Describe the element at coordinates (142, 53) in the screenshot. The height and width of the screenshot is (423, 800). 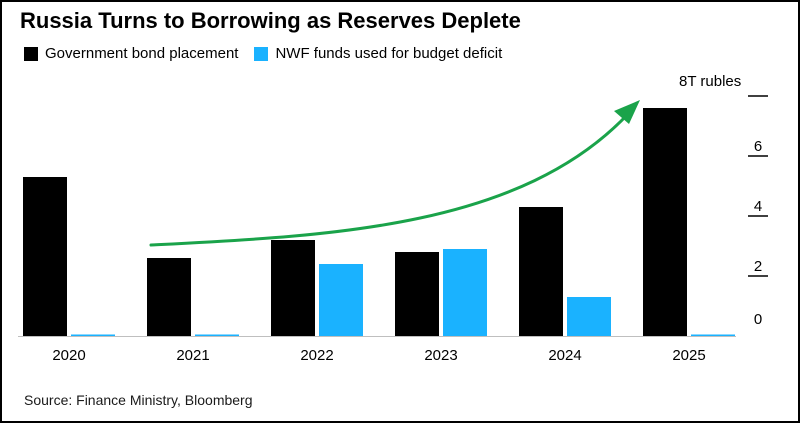
I see `legend-label-bond: Government bond placement` at that location.